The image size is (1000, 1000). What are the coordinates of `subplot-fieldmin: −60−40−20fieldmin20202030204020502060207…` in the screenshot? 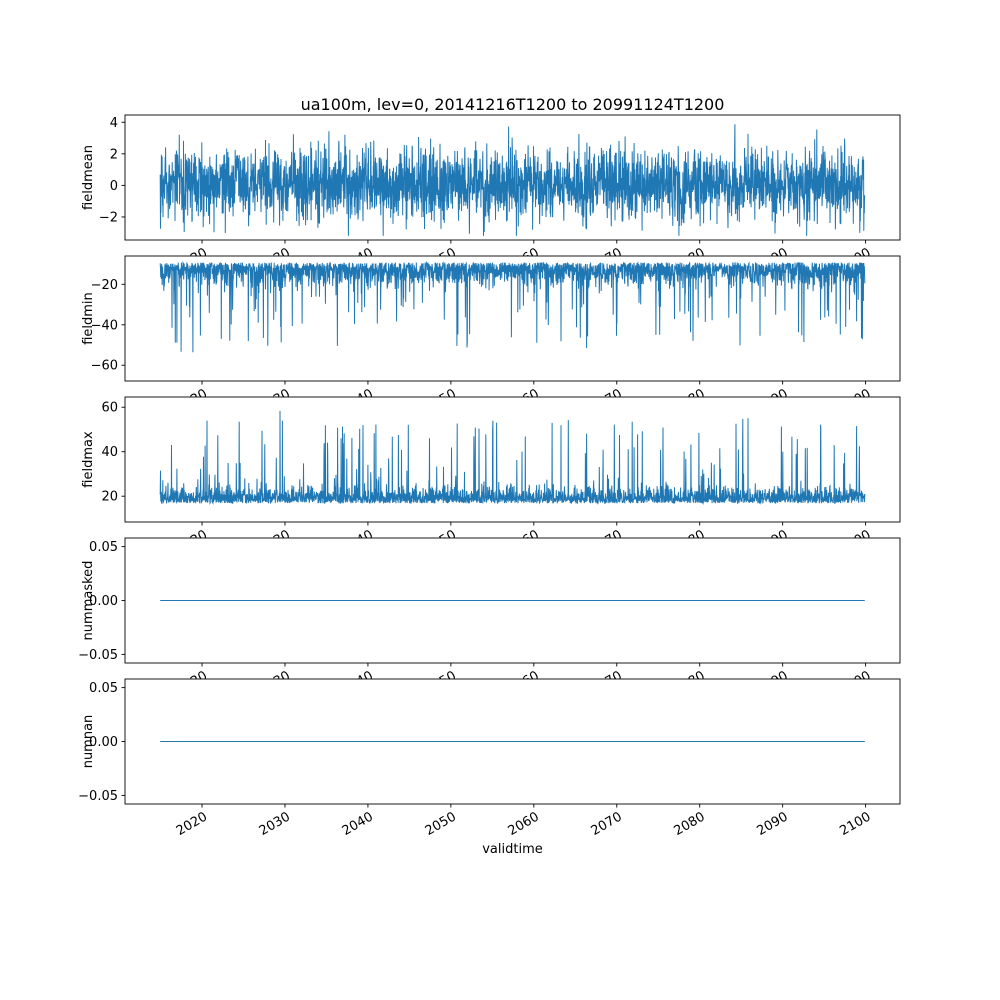 It's located at (491, 335).